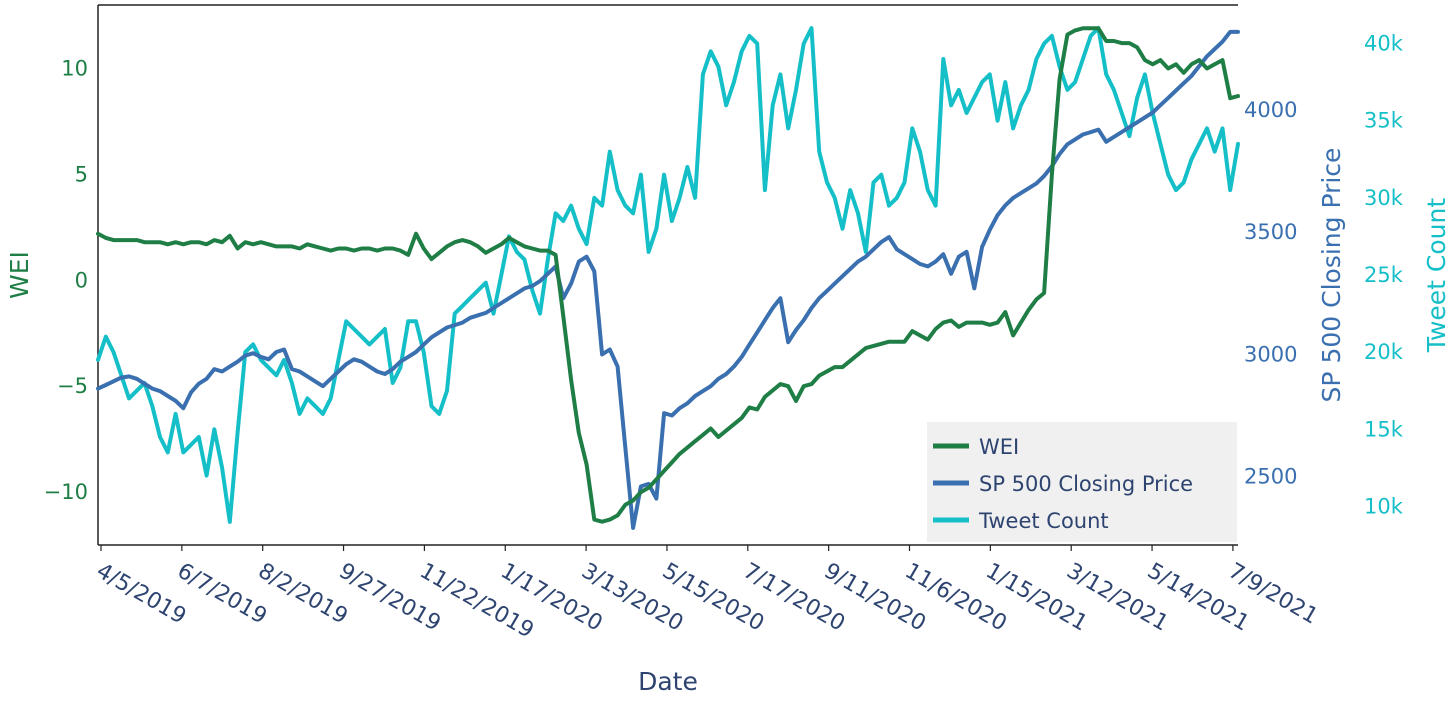 This screenshot has width=1456, height=702. What do you see at coordinates (1331, 275) in the screenshot?
I see `y-axis-title-sp500: SP 500 Closing Price` at bounding box center [1331, 275].